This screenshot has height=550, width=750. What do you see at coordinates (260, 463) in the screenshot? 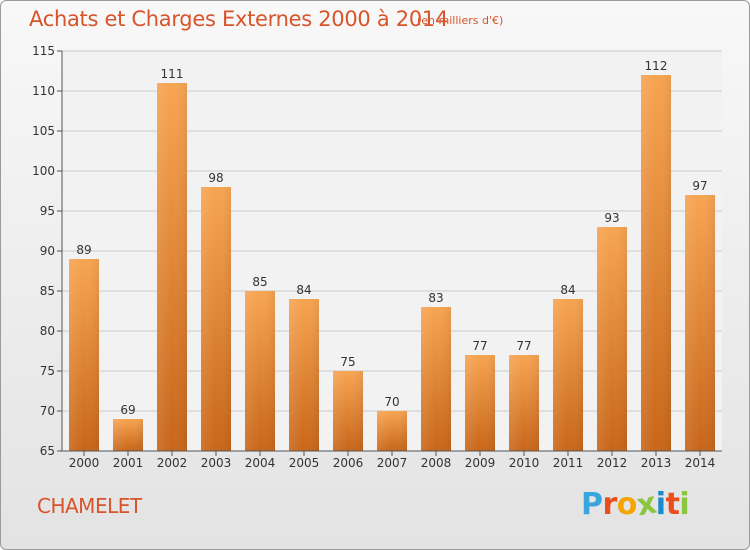
I see `x-tick-label: 2004` at bounding box center [260, 463].